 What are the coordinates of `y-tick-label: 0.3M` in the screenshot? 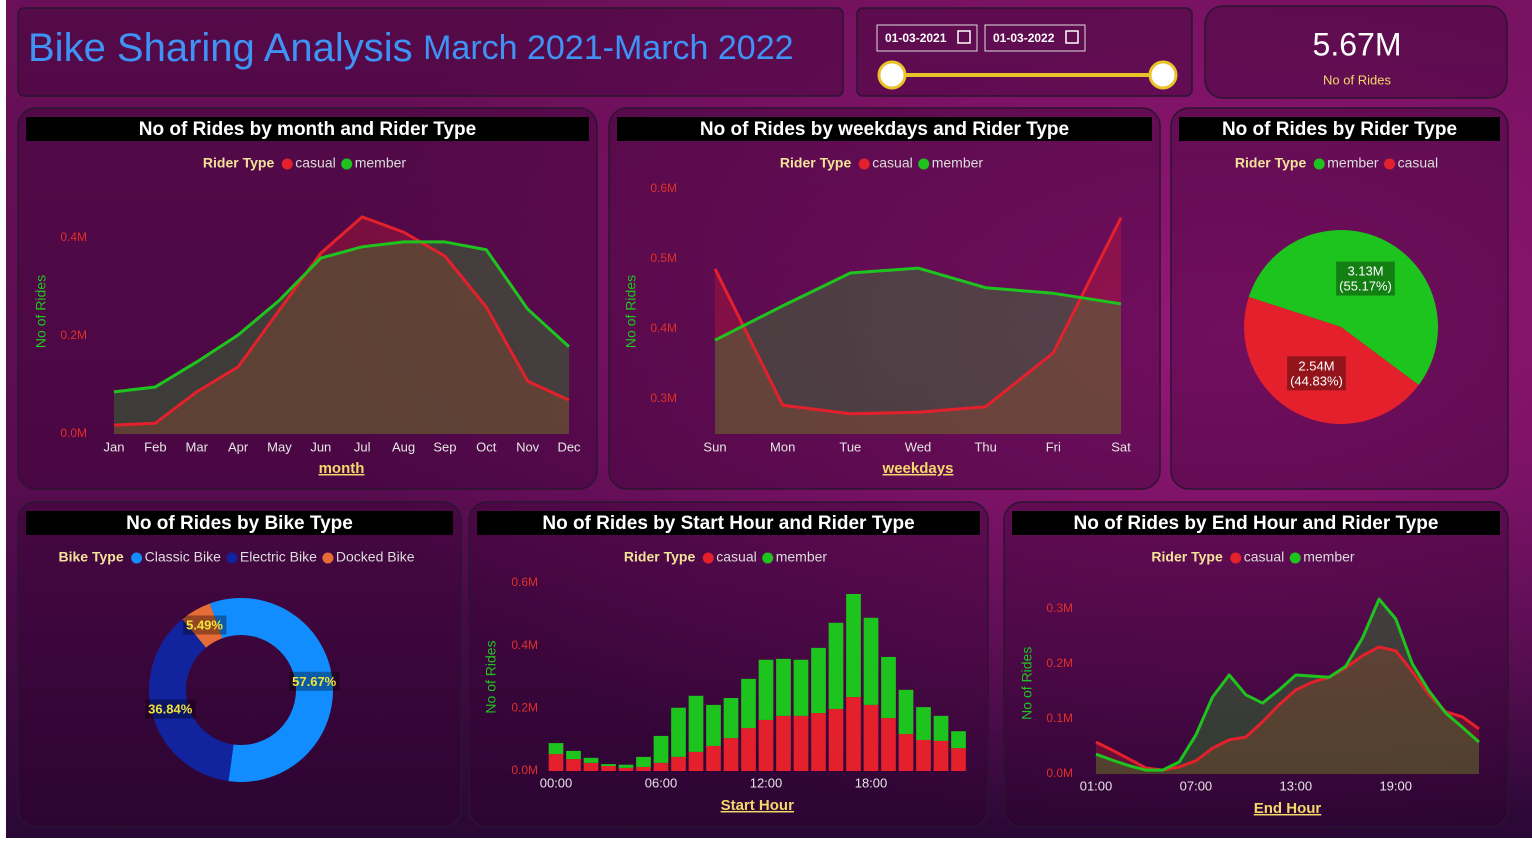 It's located at (1059, 608).